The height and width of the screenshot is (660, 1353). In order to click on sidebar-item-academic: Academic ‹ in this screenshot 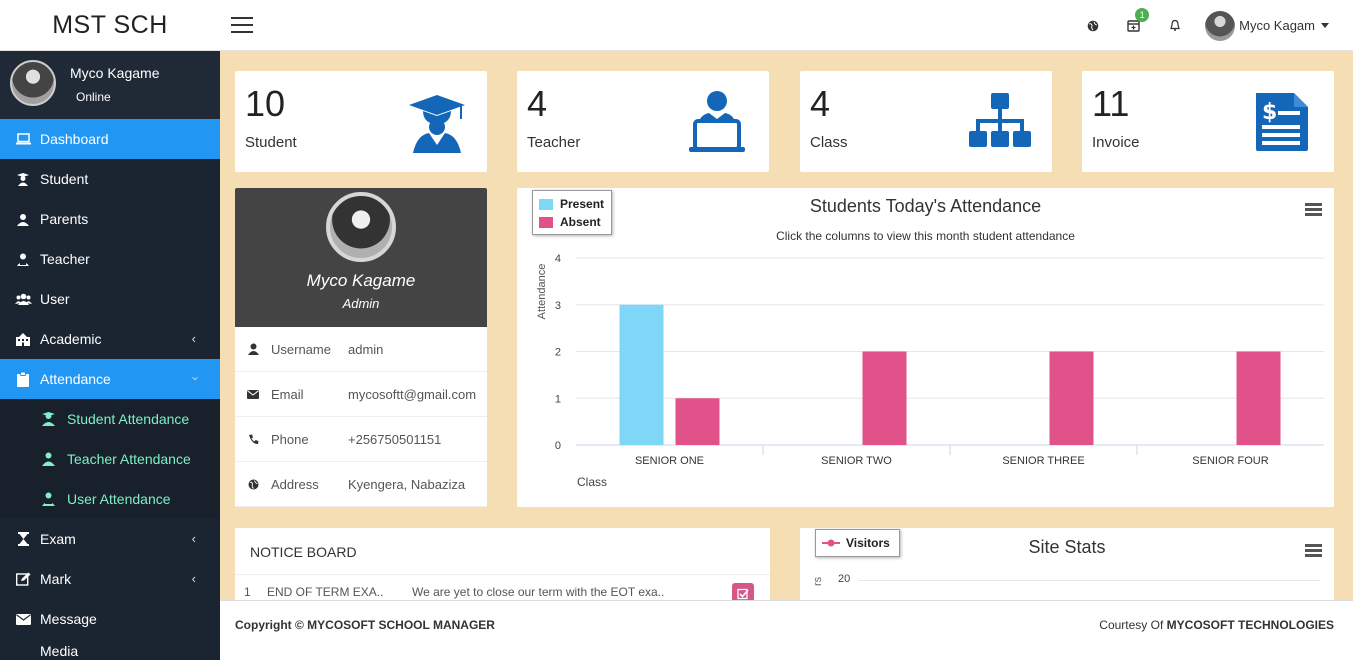, I will do `click(110, 339)`.